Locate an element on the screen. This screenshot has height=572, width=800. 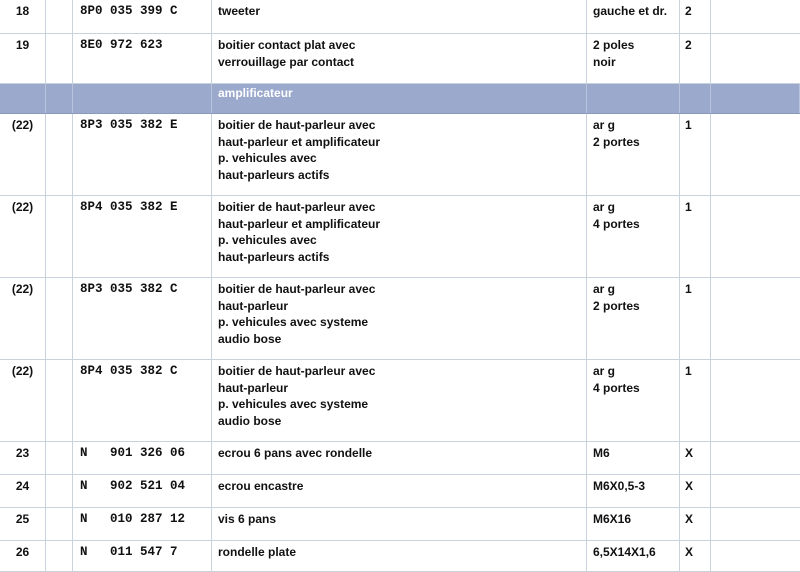
part-number-cell: N 901 326 06 is located at coordinates (142, 458).